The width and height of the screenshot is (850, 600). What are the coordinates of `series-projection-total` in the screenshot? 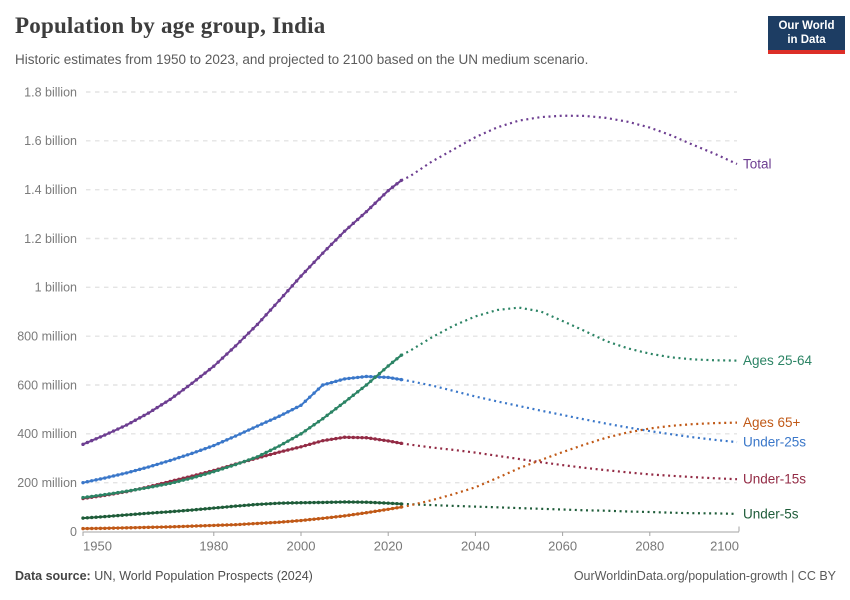 It's located at (569, 148).